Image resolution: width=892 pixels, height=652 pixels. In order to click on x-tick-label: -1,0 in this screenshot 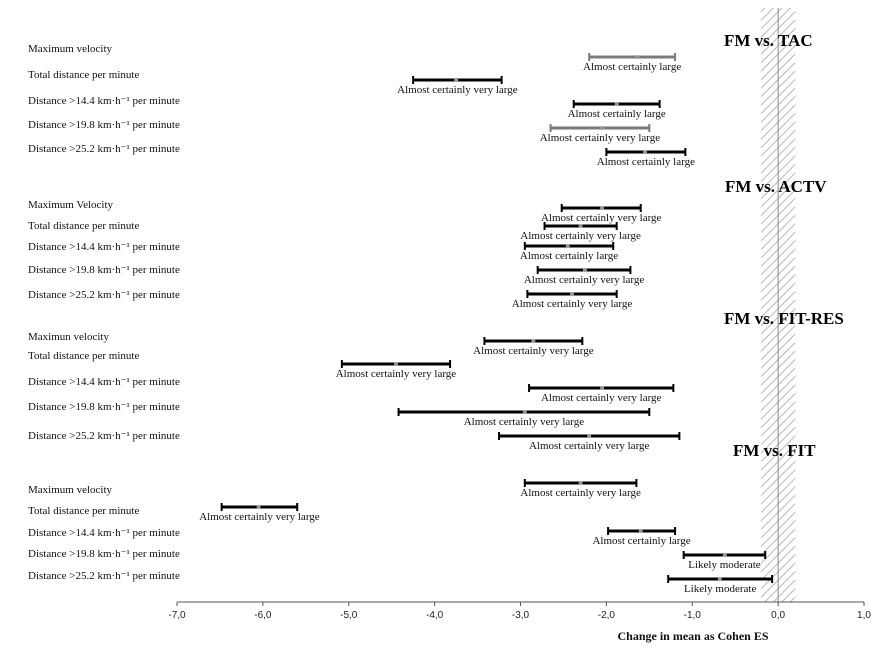, I will do `click(693, 615)`.